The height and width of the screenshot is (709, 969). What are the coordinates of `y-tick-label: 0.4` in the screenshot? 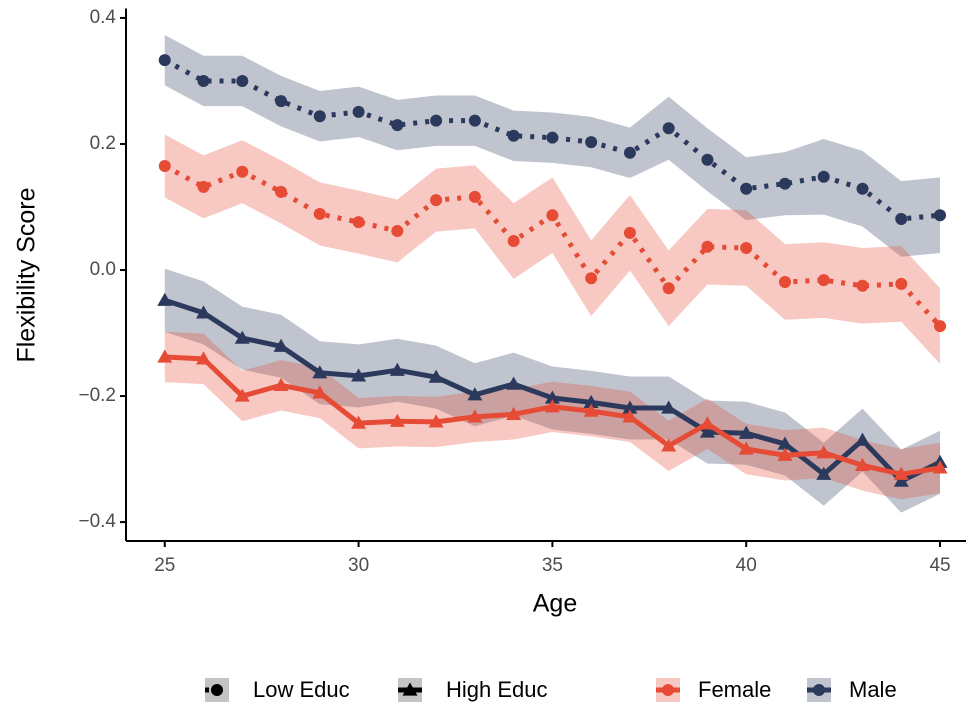 It's located at (103, 17).